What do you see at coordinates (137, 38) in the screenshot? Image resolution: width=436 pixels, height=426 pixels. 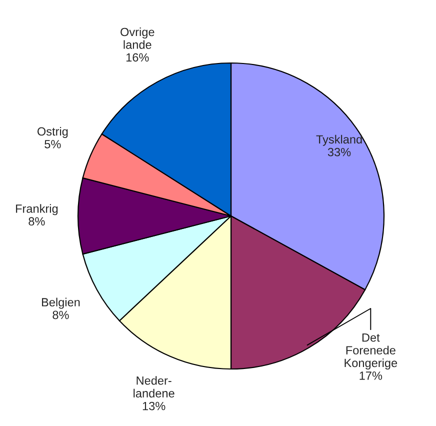 I see `slice-label: Ovrige lande` at bounding box center [137, 38].